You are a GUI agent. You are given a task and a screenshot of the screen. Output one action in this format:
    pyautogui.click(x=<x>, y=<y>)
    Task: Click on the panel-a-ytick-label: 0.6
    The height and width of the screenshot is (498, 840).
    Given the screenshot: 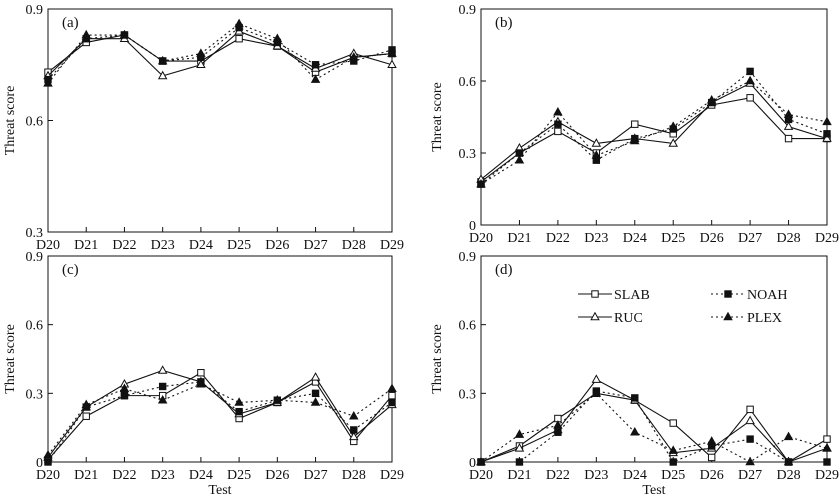 What is the action you would take?
    pyautogui.click(x=35, y=122)
    